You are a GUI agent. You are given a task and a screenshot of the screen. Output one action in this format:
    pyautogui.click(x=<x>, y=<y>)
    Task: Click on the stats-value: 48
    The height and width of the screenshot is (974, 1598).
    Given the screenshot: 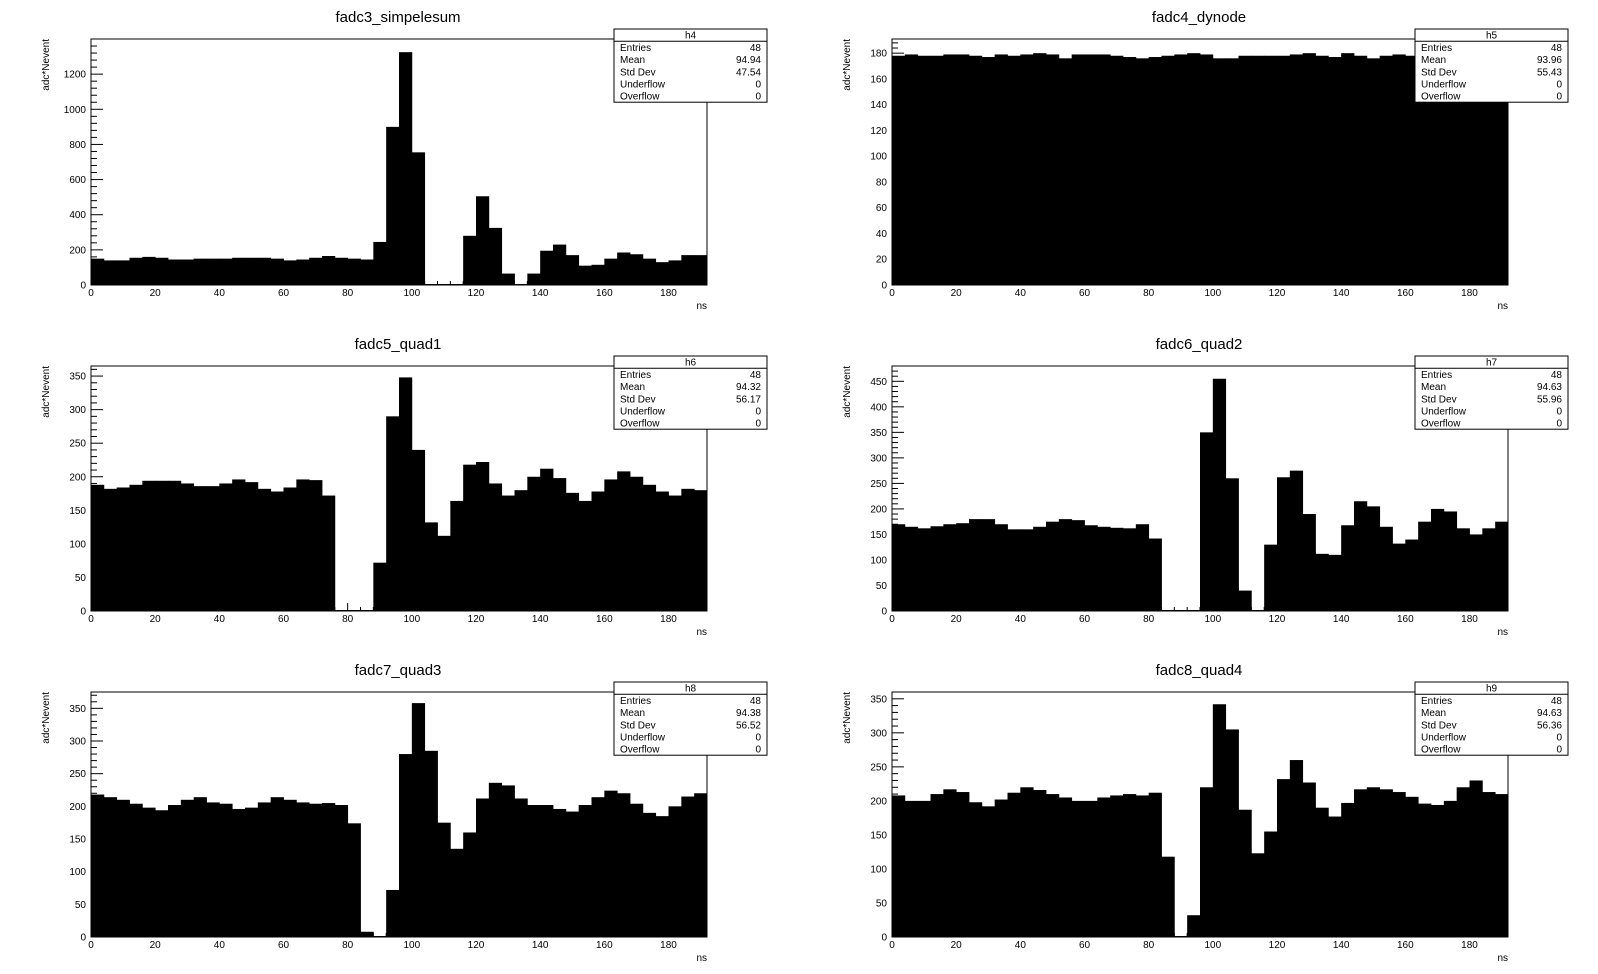 What is the action you would take?
    pyautogui.click(x=756, y=48)
    